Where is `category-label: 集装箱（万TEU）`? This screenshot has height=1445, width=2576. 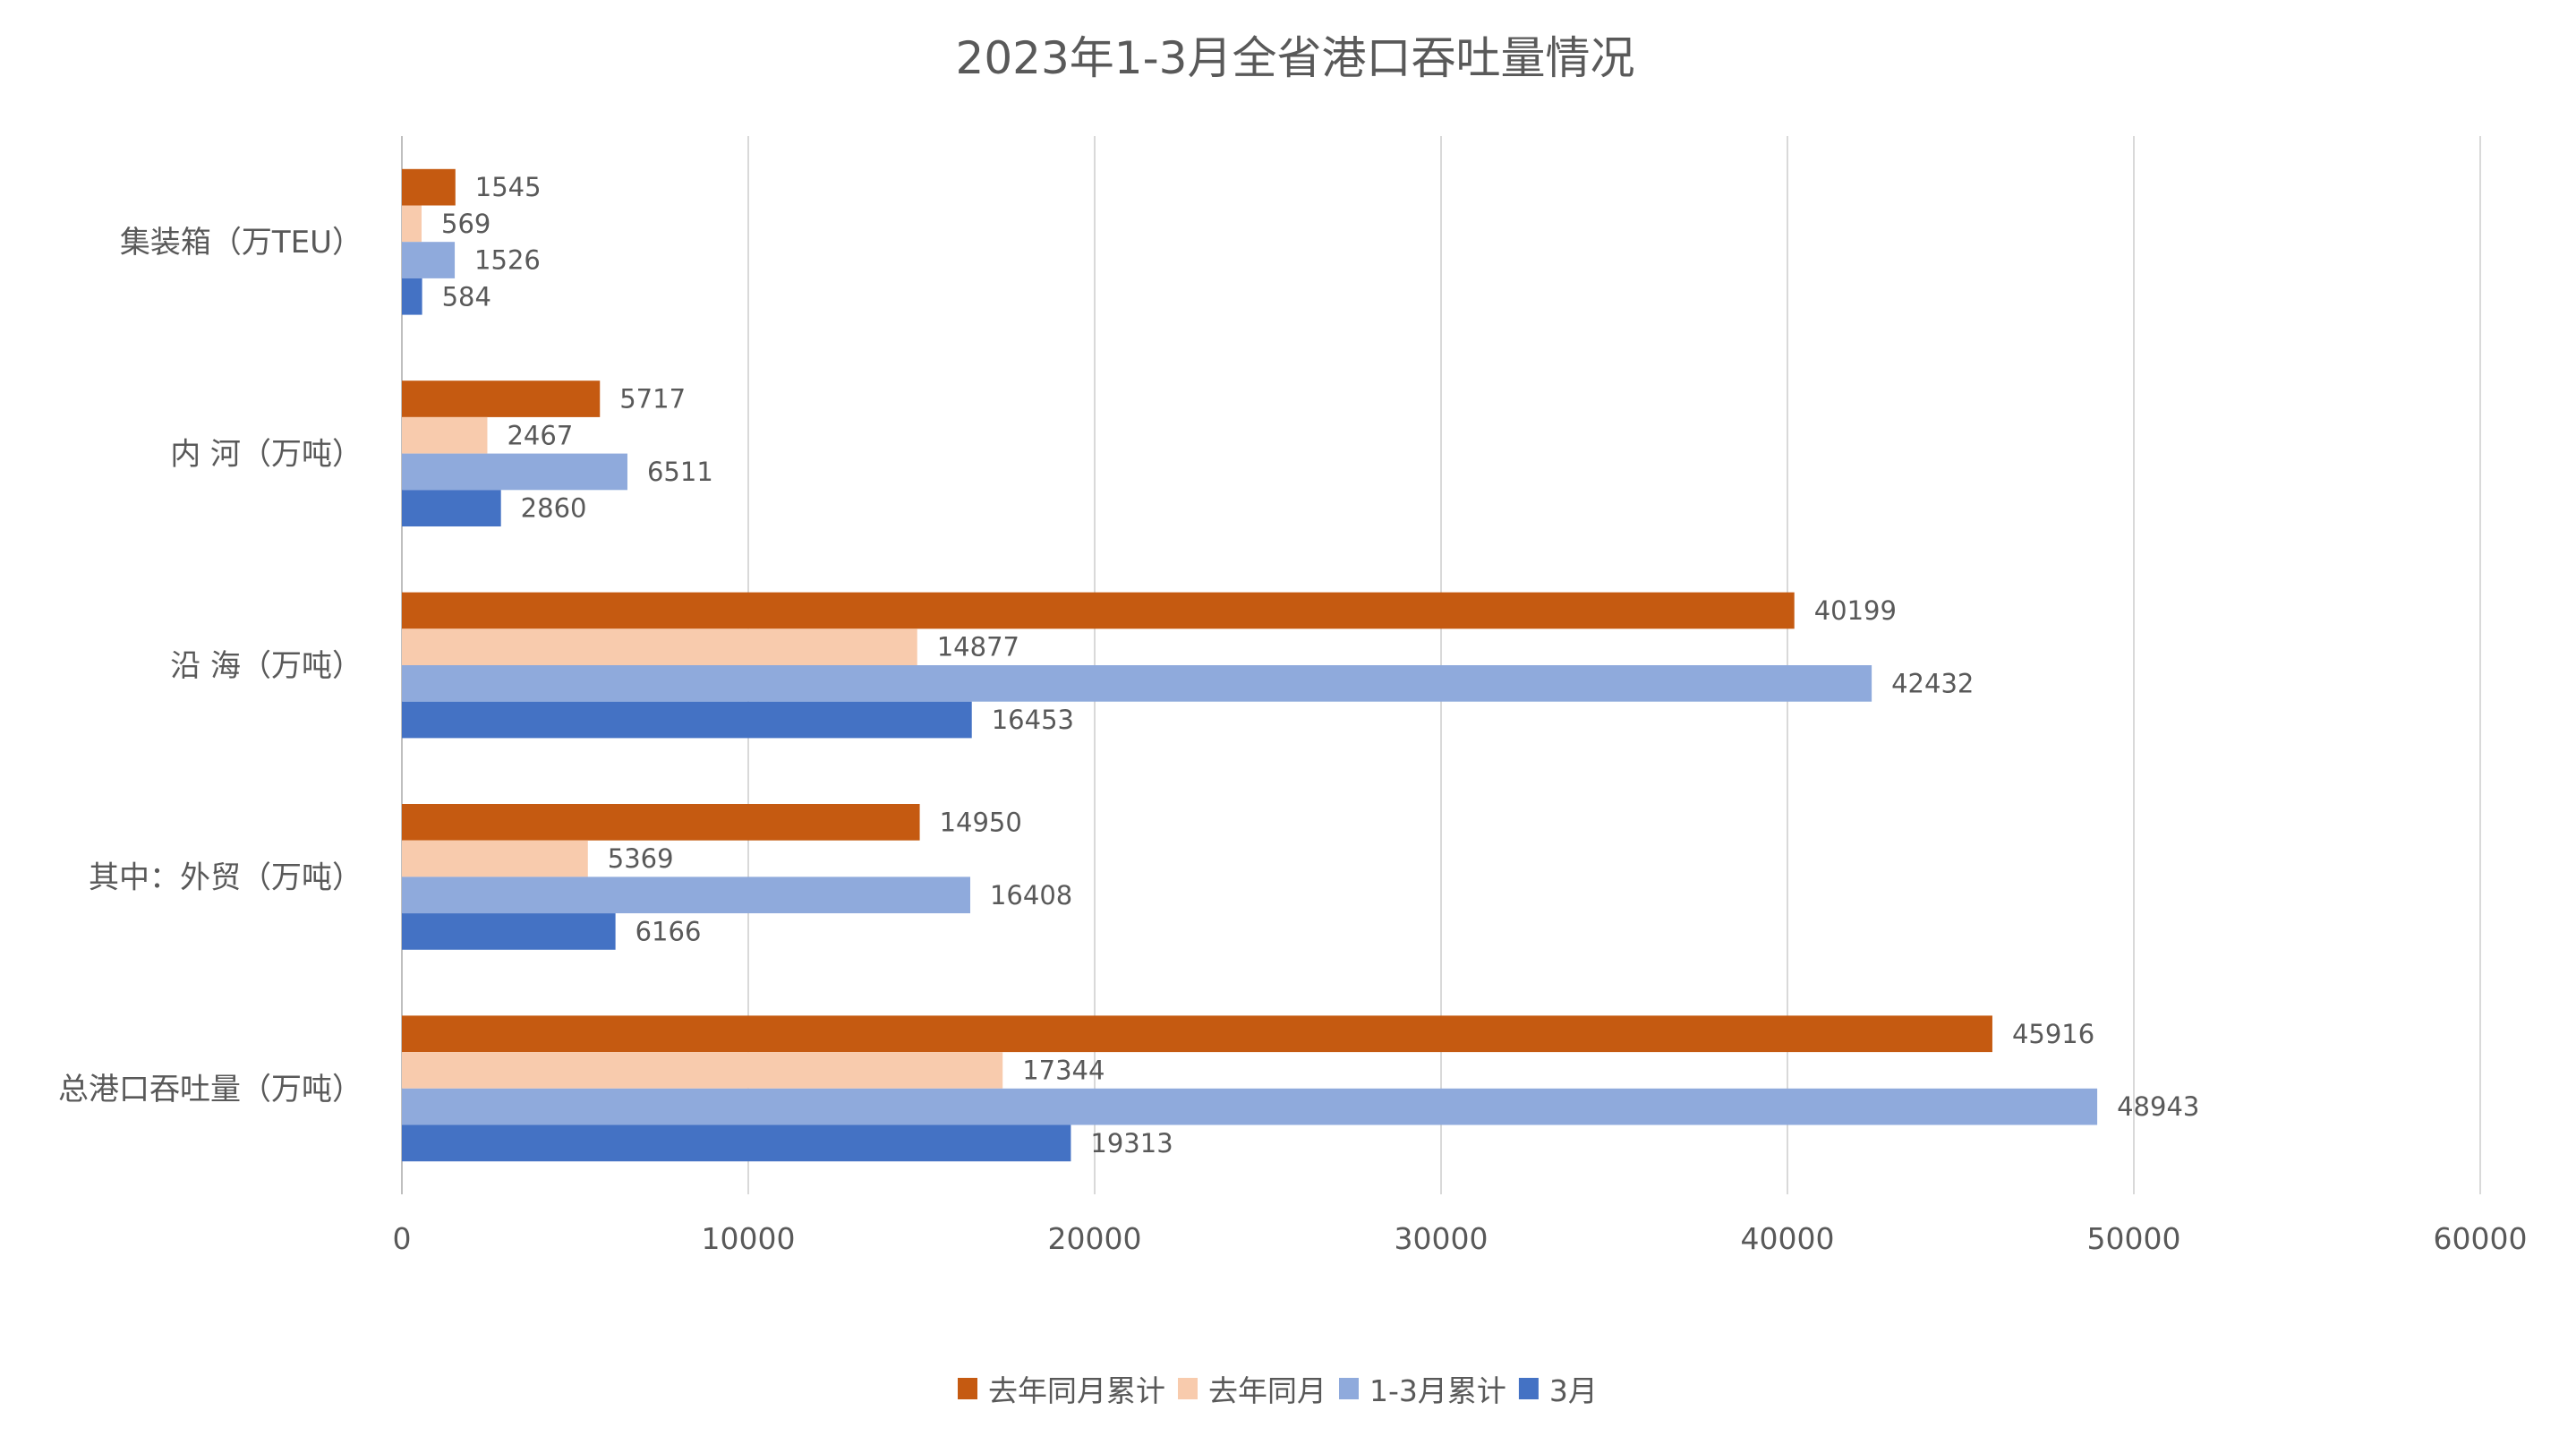
category-label: 集装箱（万TEU） is located at coordinates (241, 243).